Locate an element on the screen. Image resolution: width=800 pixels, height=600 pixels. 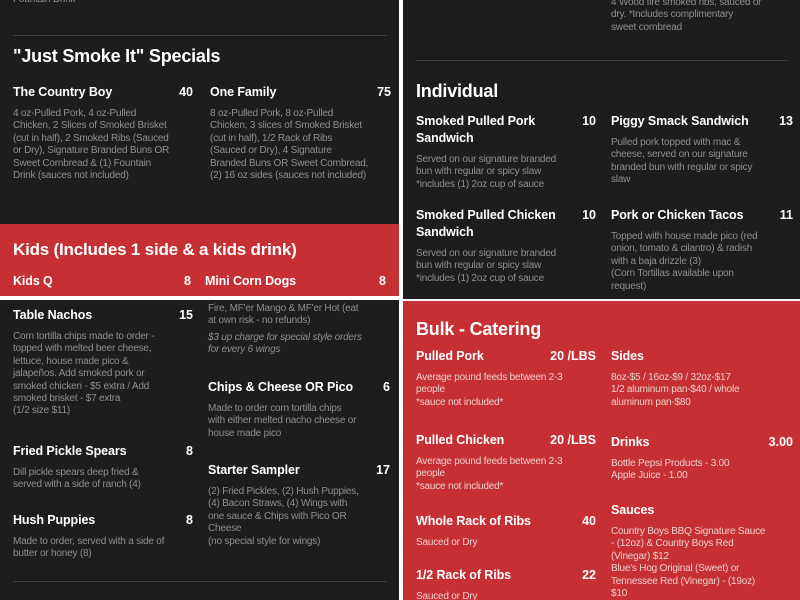
section-title-kids: Kids (Includes 1 side & a kids drink) is located at coordinates (155, 249).